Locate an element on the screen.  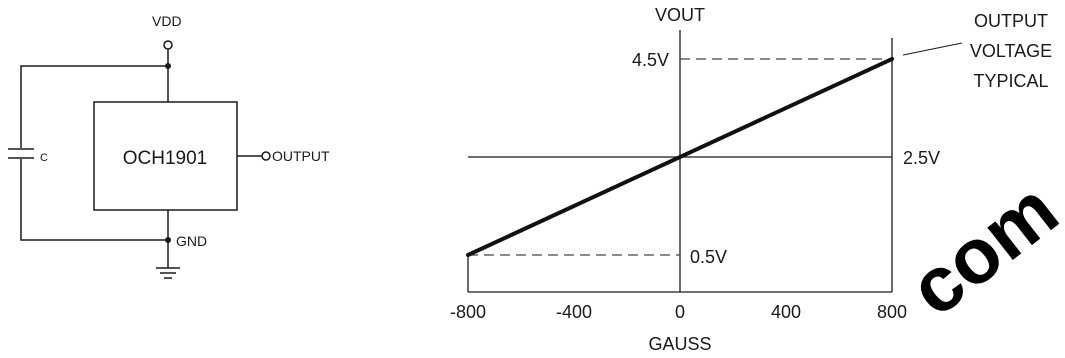
top-rail-wire is located at coordinates (94, 106).